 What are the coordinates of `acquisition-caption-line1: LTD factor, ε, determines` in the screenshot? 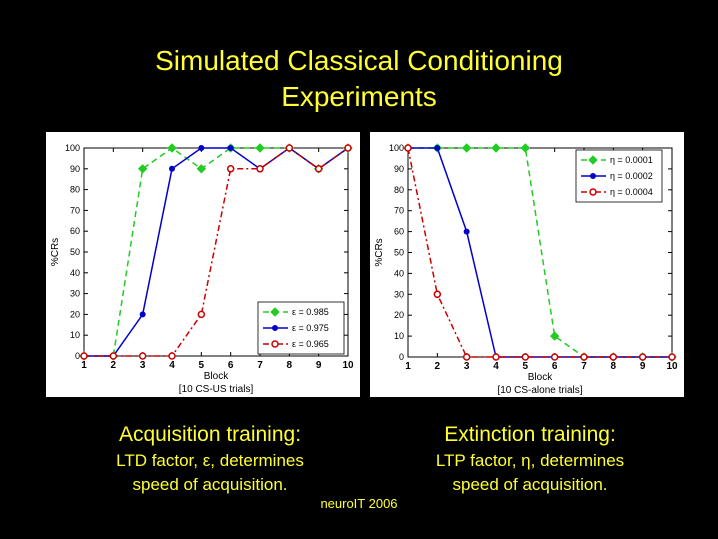 It's located at (210, 460).